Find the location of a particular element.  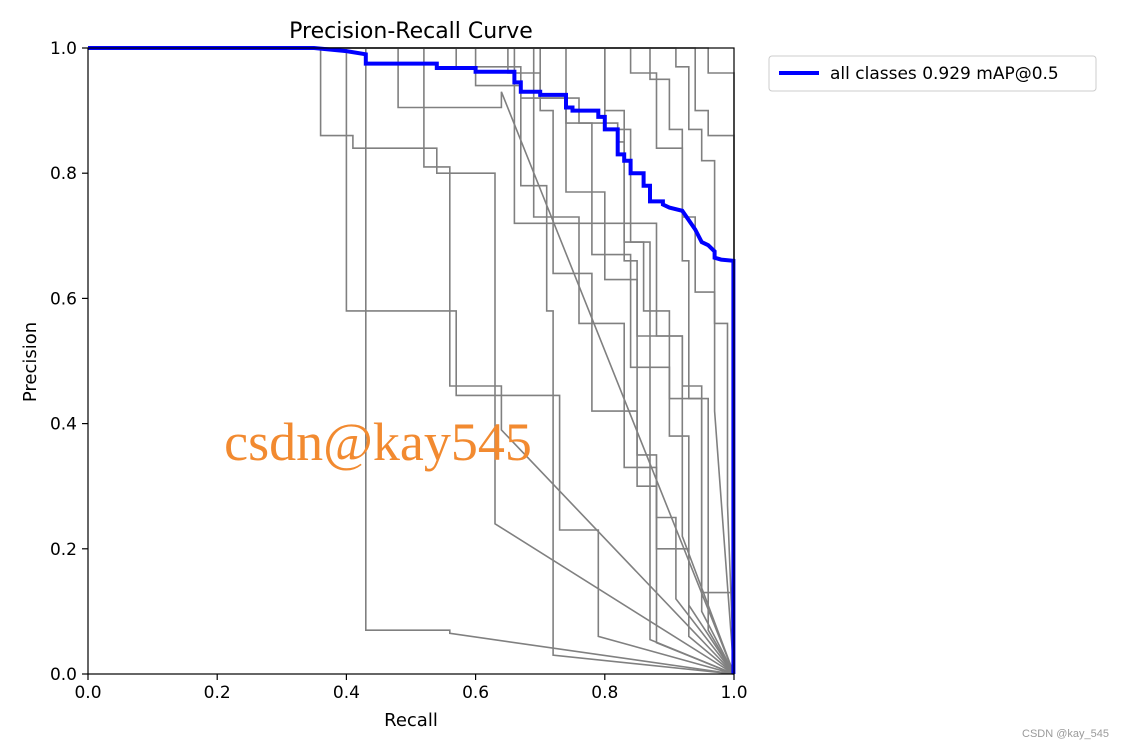

legend-entry: all classes 0.929 mAP@0.5 is located at coordinates (944, 74).